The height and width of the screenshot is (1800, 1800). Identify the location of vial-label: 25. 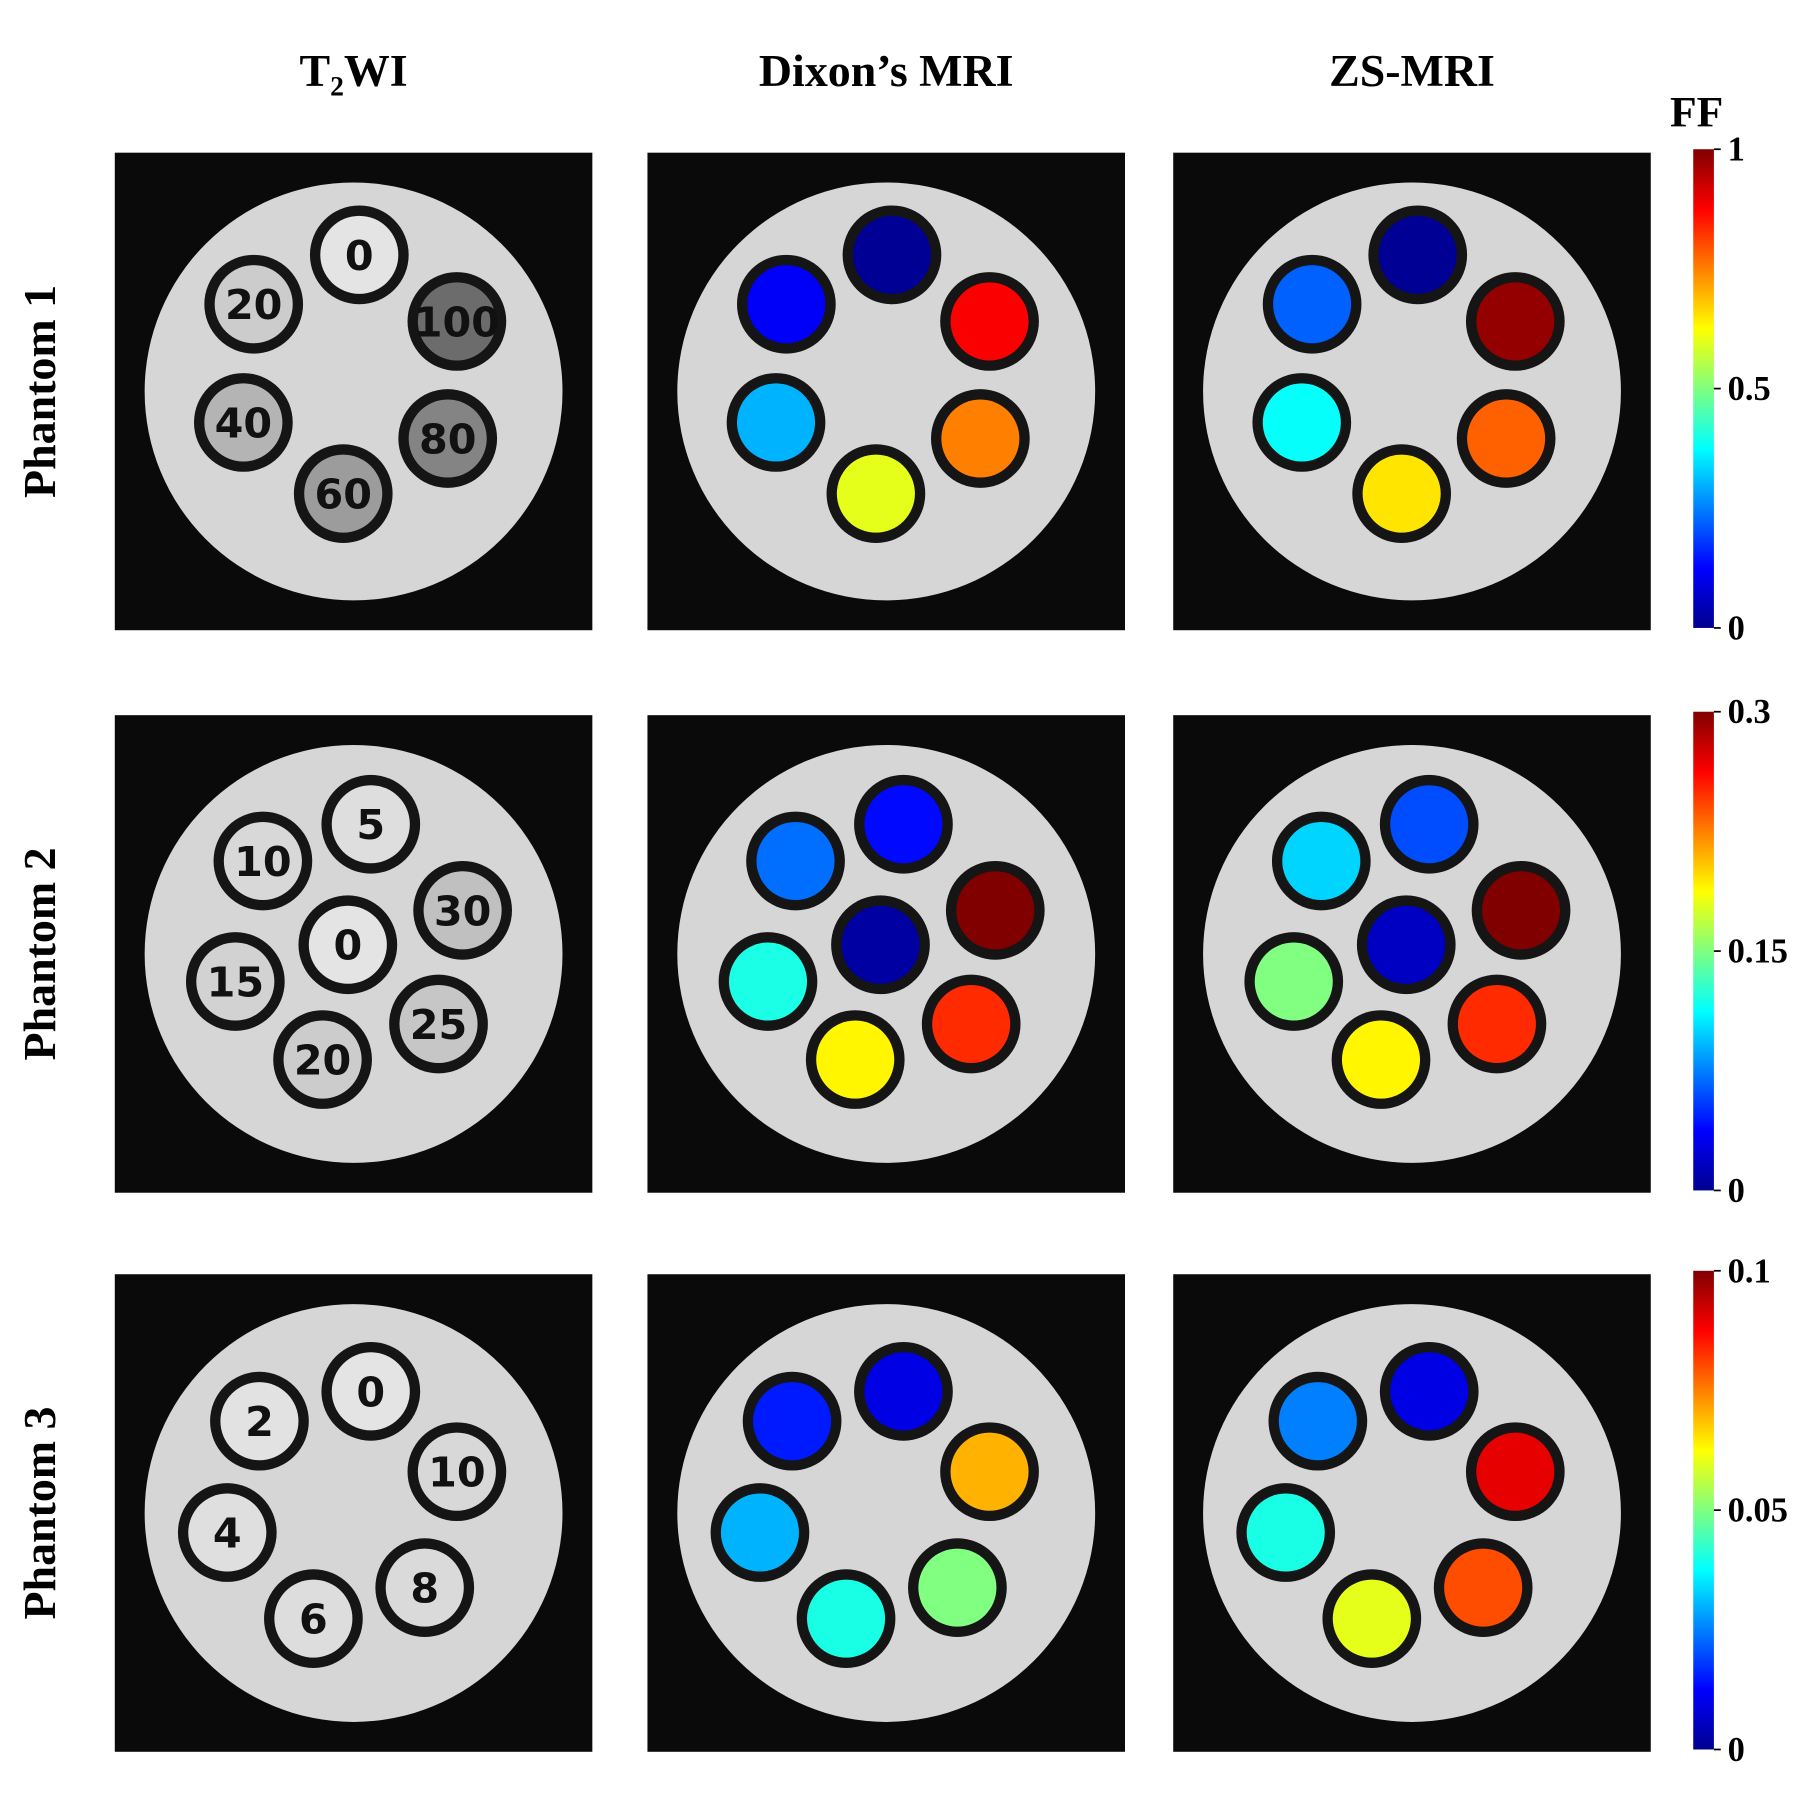
(439, 1025).